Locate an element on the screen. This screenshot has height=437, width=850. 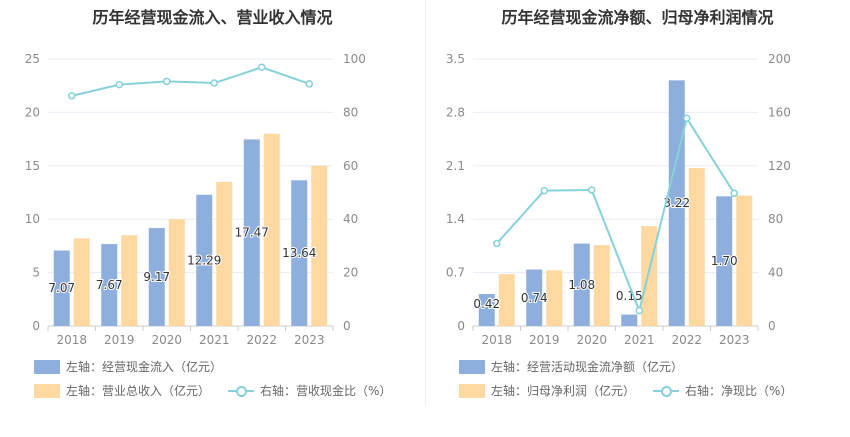
data-label: 9.17 is located at coordinates (156, 277).